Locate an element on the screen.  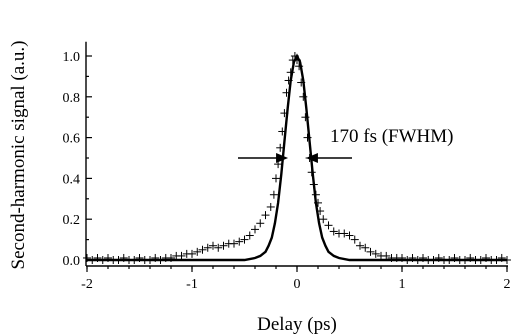
y-tick-label: 0.2 is located at coordinates (72, 220).